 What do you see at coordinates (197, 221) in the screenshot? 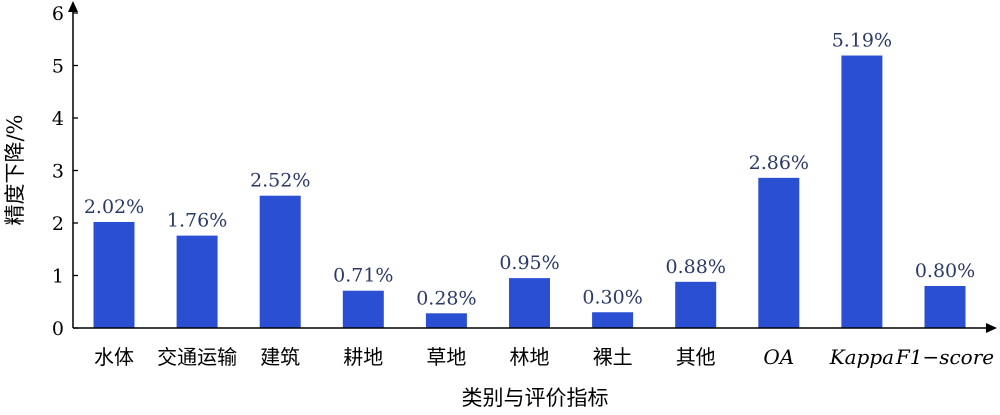
I see `value-label-2: 1.76%` at bounding box center [197, 221].